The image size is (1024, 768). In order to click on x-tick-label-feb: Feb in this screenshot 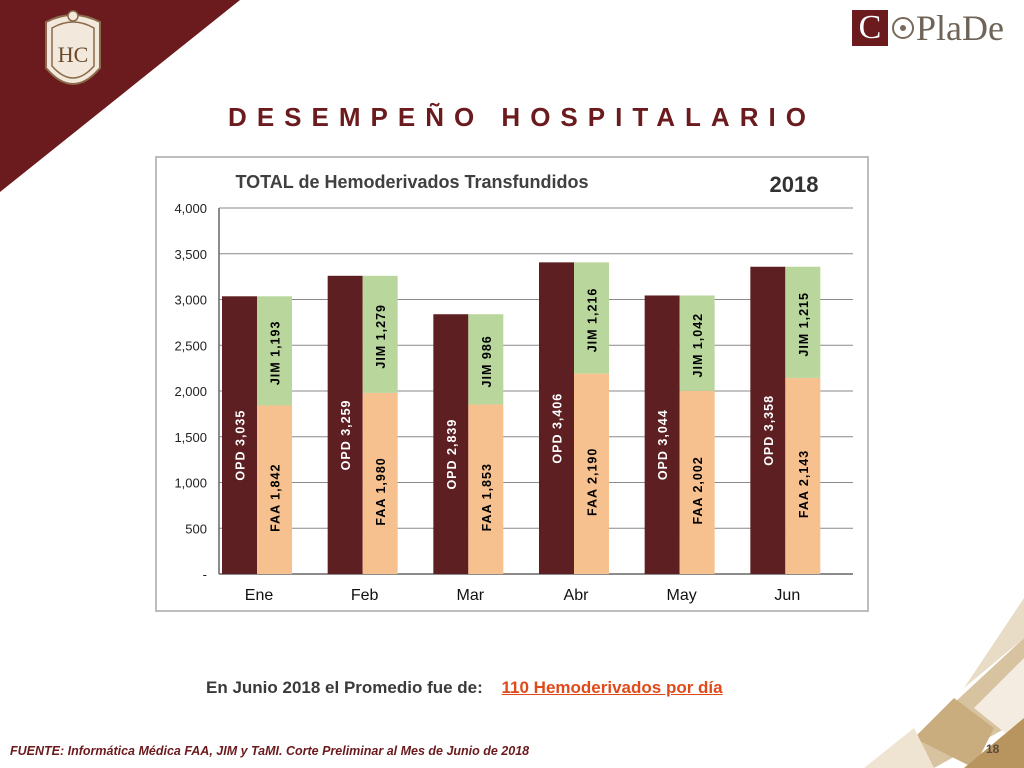, I will do `click(365, 595)`.